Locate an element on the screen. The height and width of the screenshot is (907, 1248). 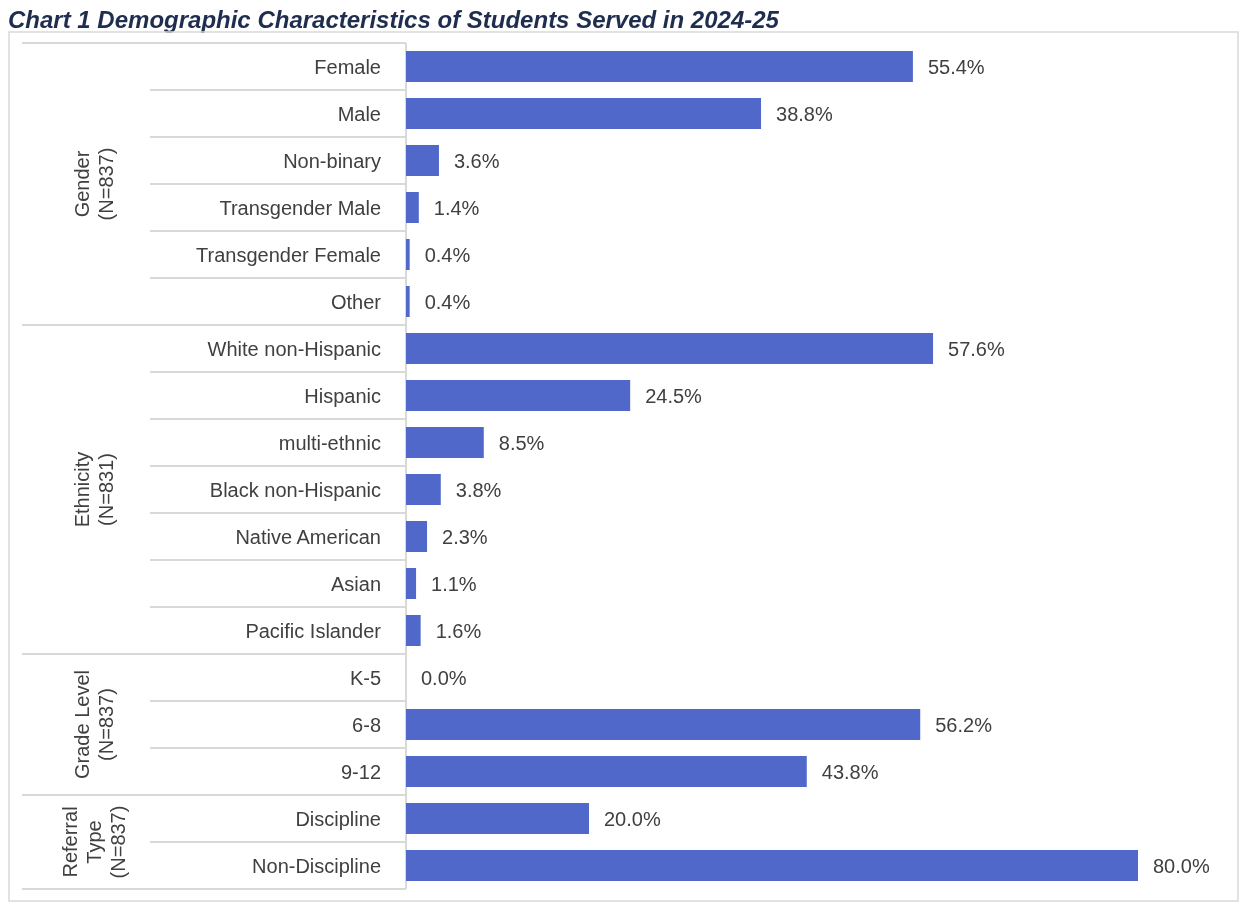
y-tick-label: Asian is located at coordinates (355, 583).